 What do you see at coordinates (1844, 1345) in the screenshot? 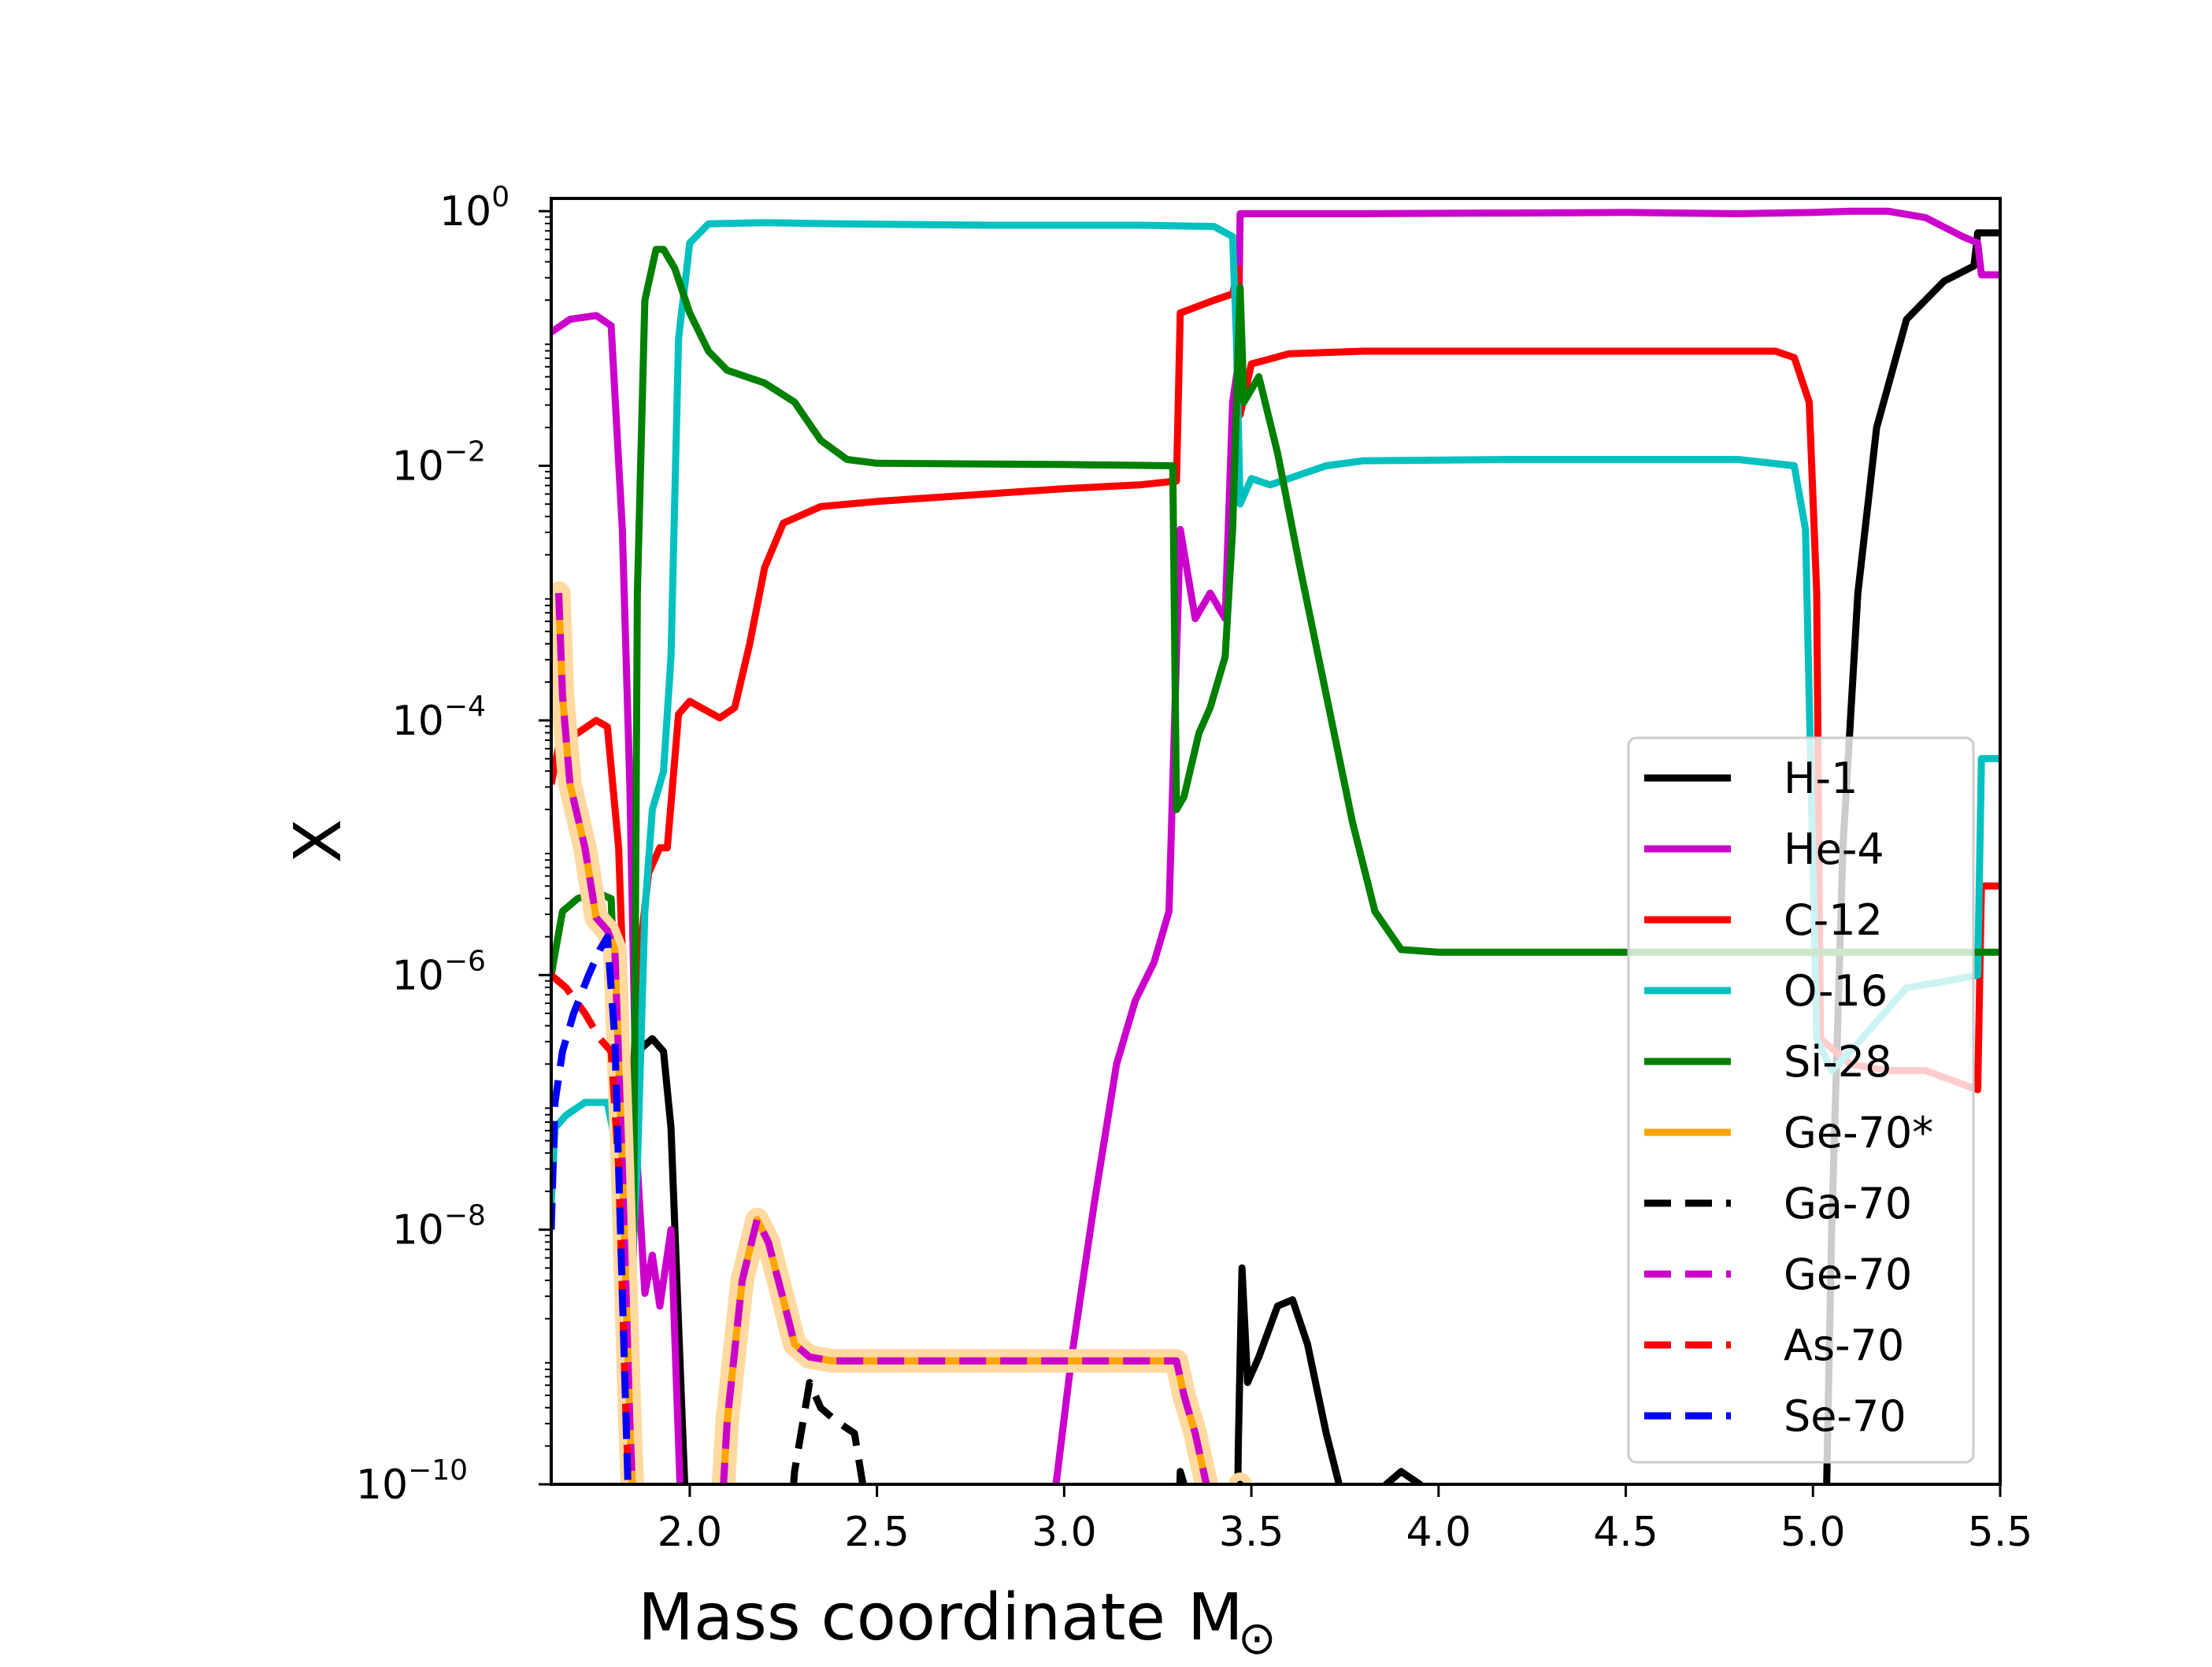
I see `legend-label-as-70: As-70` at bounding box center [1844, 1345].